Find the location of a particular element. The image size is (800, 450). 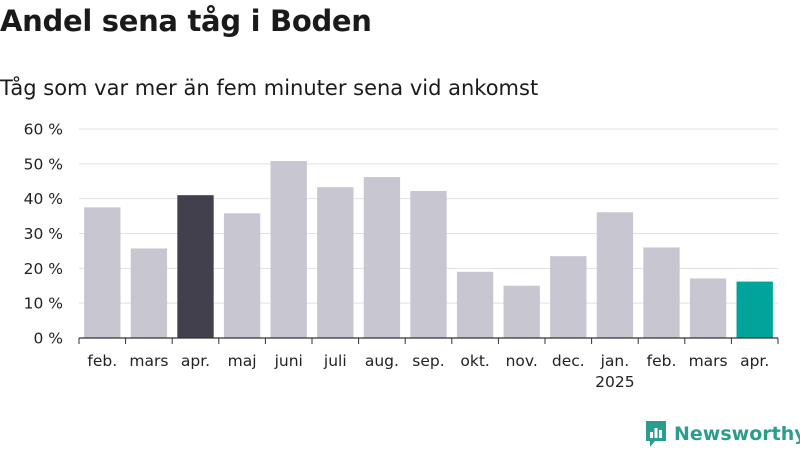

chart-title: Andel sena tåg i Boden is located at coordinates (186, 21).